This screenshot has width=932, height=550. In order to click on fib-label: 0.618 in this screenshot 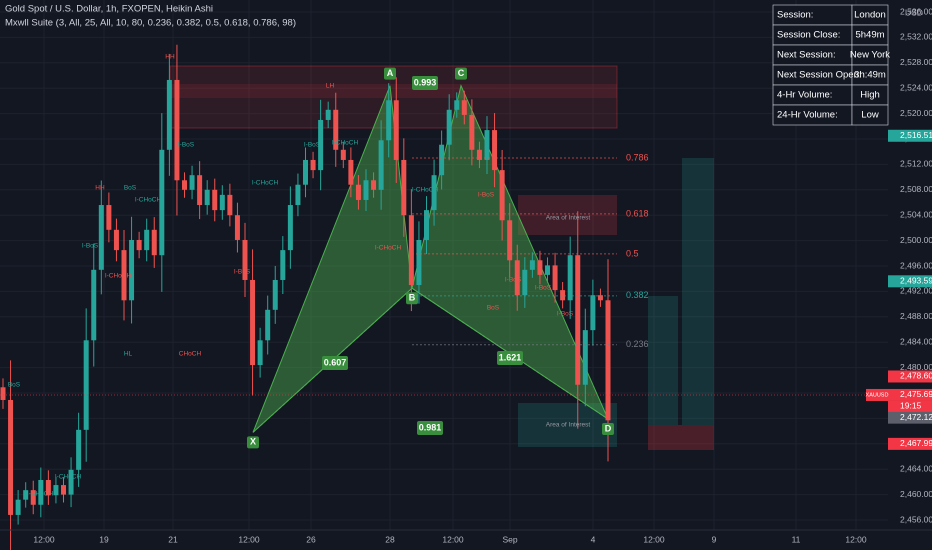, I will do `click(637, 213)`.